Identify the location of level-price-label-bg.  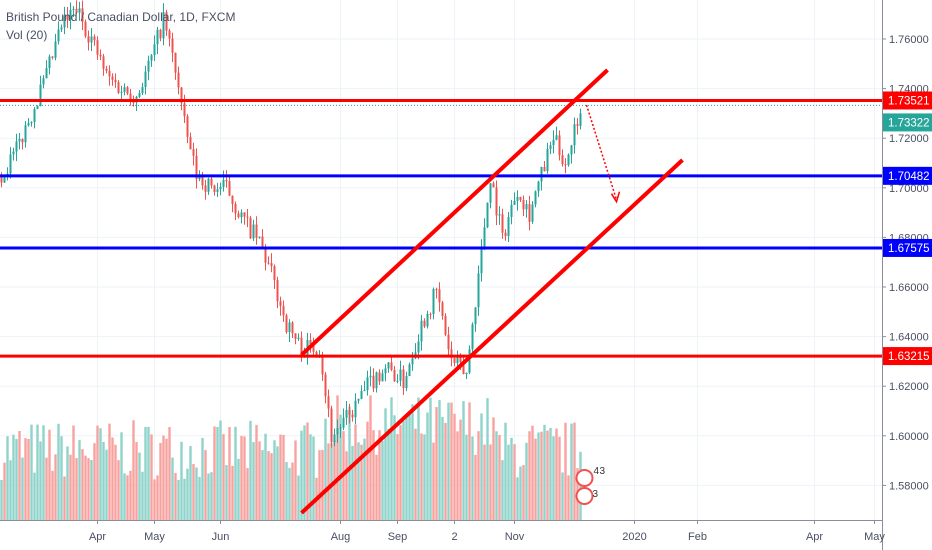
(907, 175).